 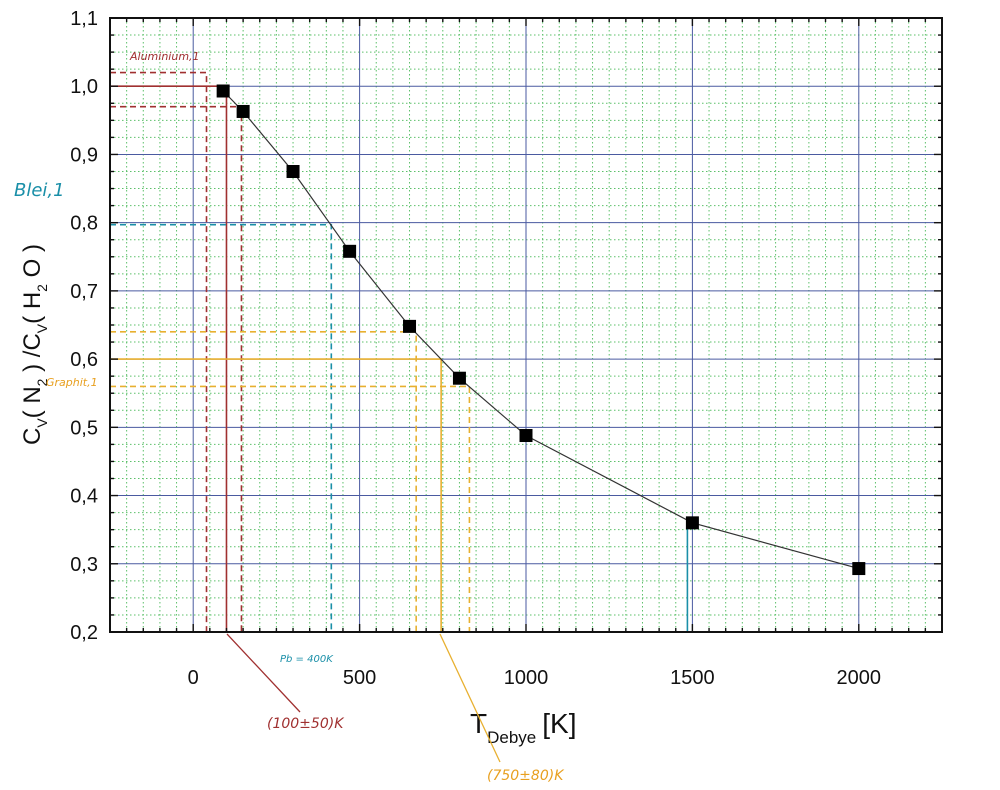 What do you see at coordinates (526, 678) in the screenshot?
I see `x-tick-label: 1000` at bounding box center [526, 678].